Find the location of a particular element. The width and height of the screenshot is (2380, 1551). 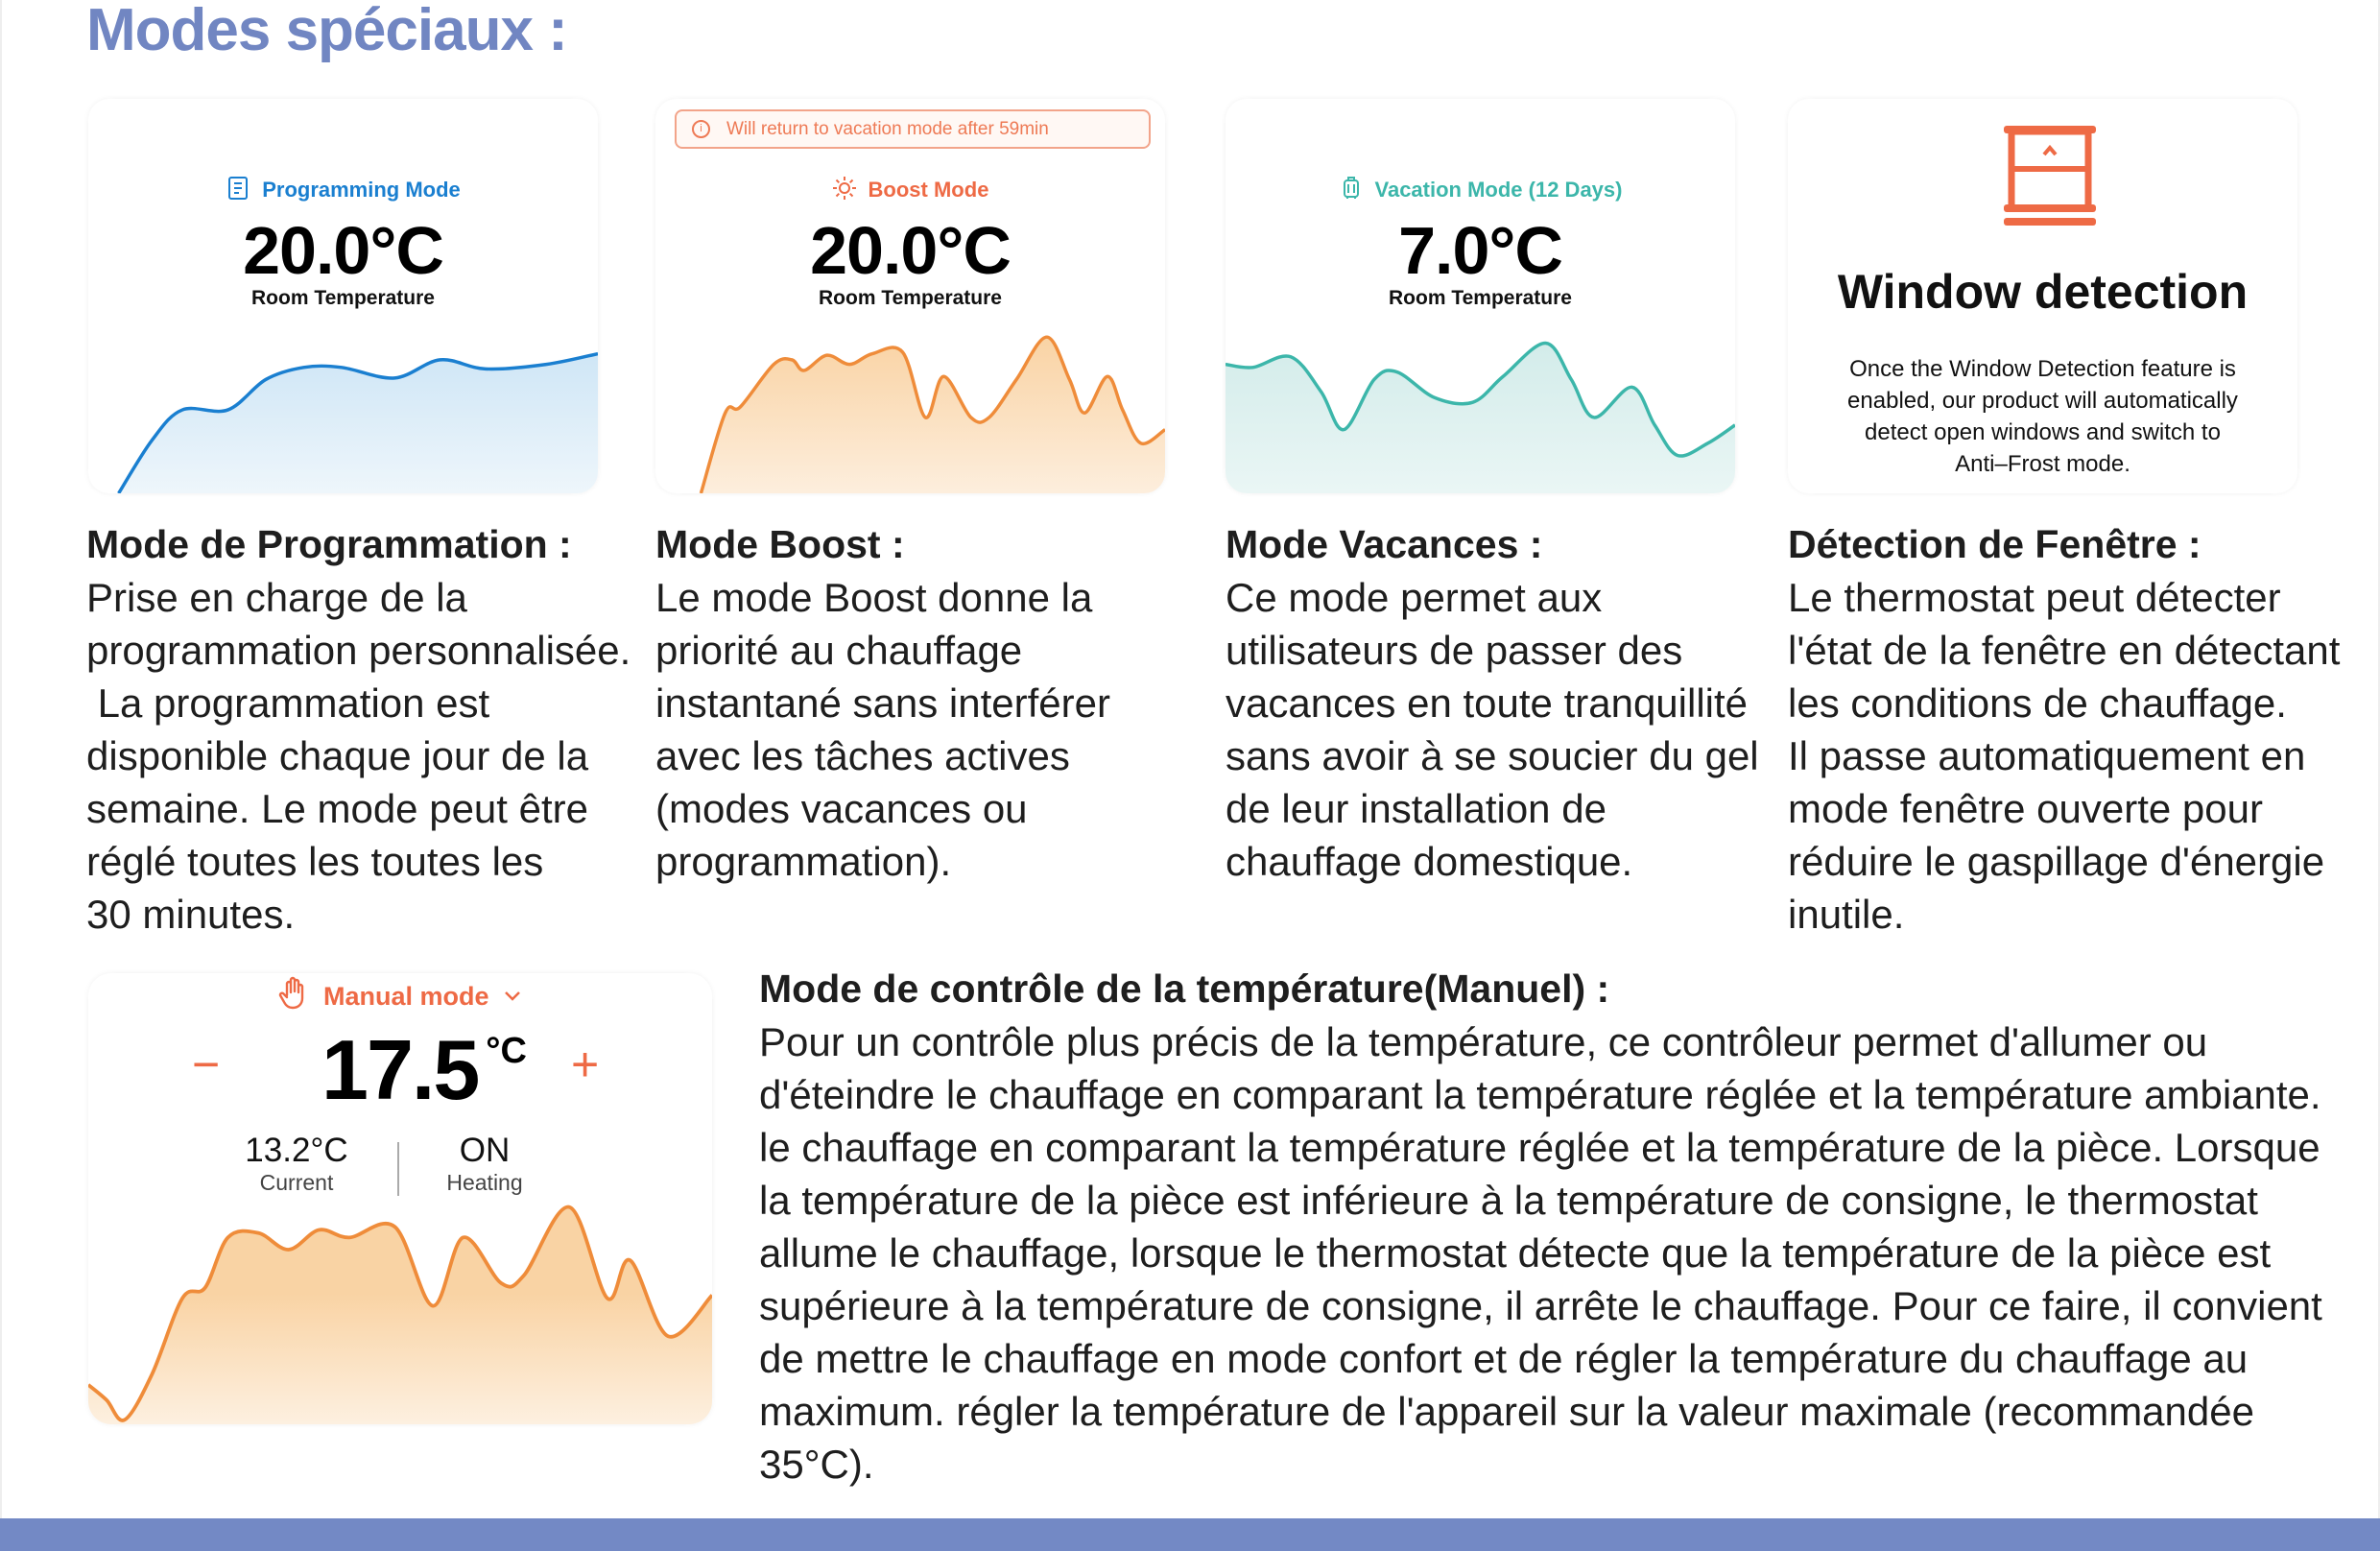

heating-label: Heating is located at coordinates (485, 1183).